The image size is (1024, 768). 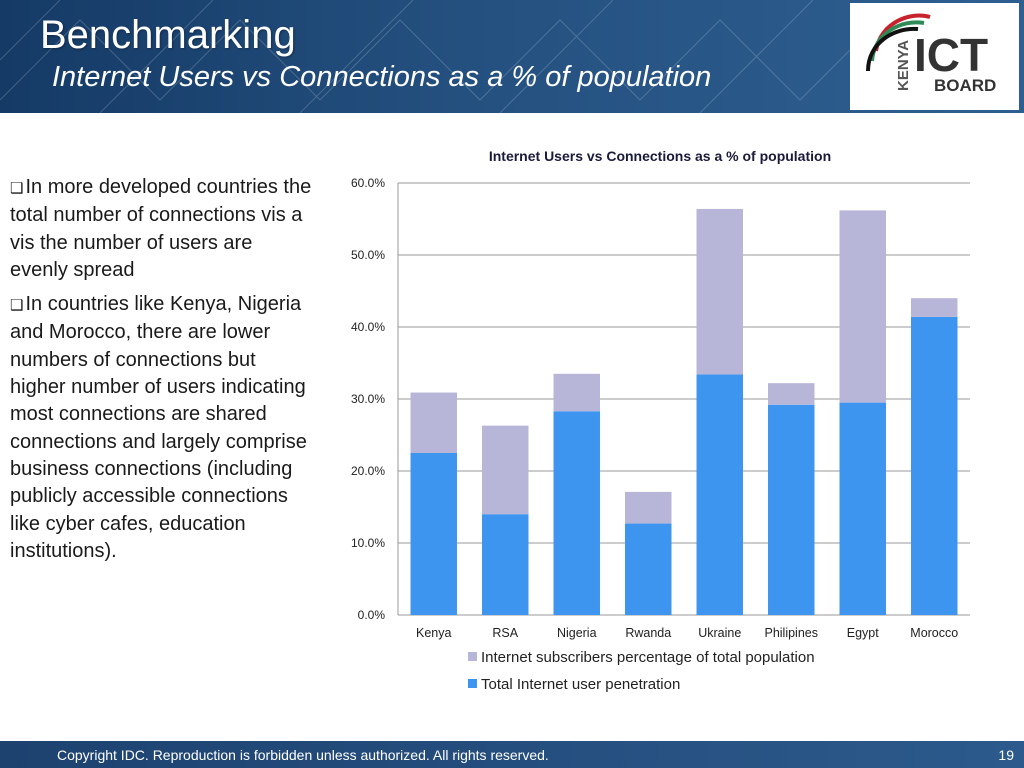 I want to click on y-tick-label: 30.0%, so click(x=368, y=399).